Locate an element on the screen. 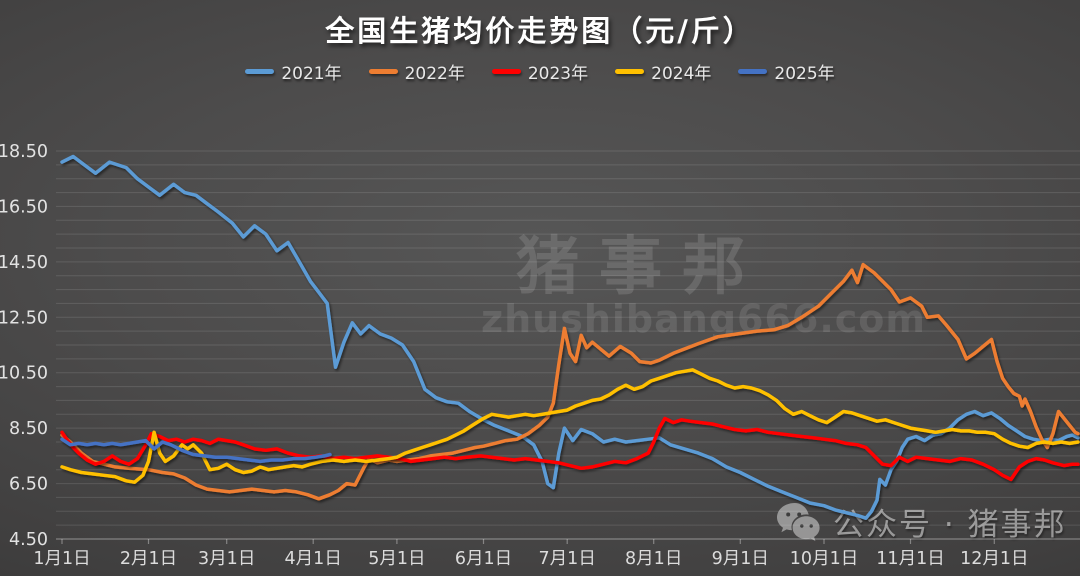 The width and height of the screenshot is (1080, 576). legend: 2021年 2022年 2023年 2024年 2025年 is located at coordinates (540, 71).